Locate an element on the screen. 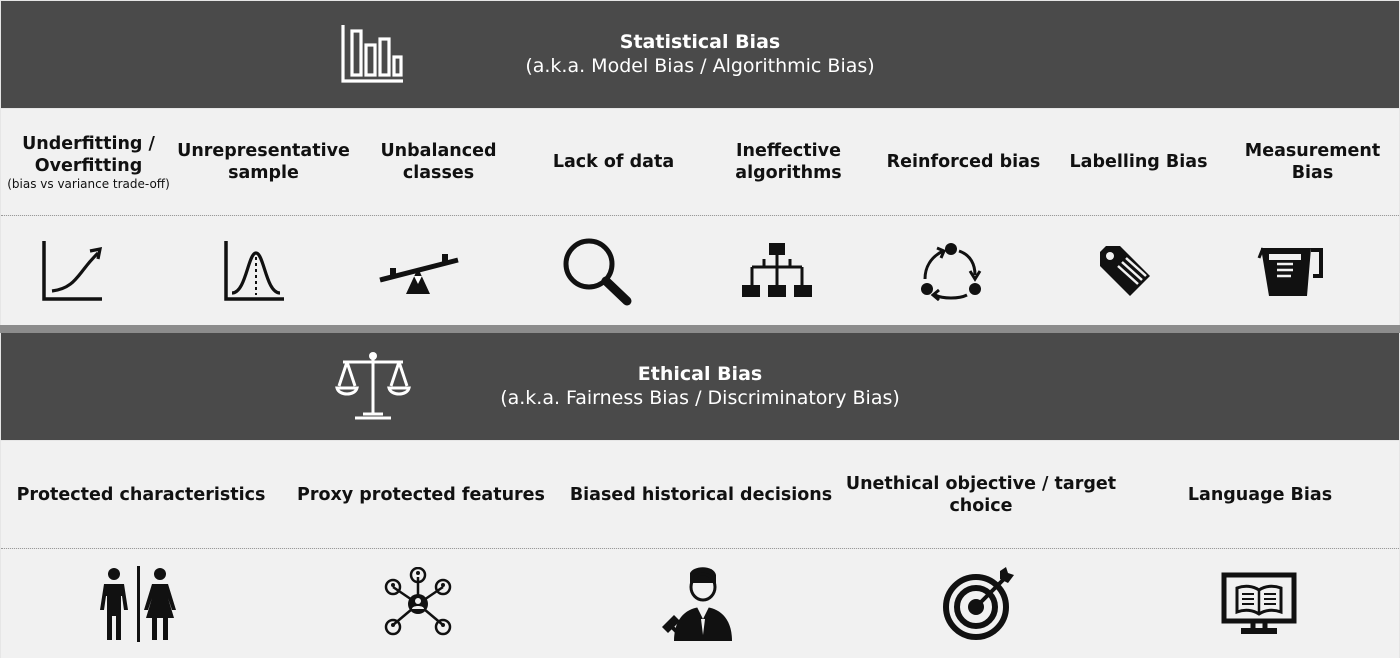 The width and height of the screenshot is (1400, 658). cycle-arrows-icon is located at coordinates (951, 271).